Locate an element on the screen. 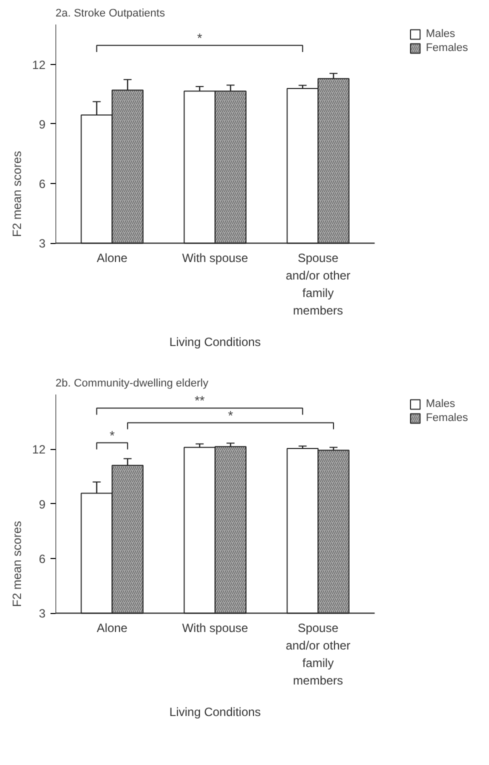  annotation: ** is located at coordinates (199, 400).